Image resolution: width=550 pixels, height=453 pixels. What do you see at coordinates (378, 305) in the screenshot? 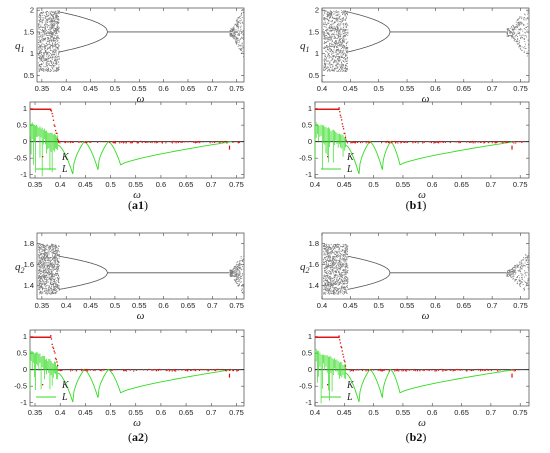
I see `x-tick-label: 0.5` at bounding box center [378, 305].